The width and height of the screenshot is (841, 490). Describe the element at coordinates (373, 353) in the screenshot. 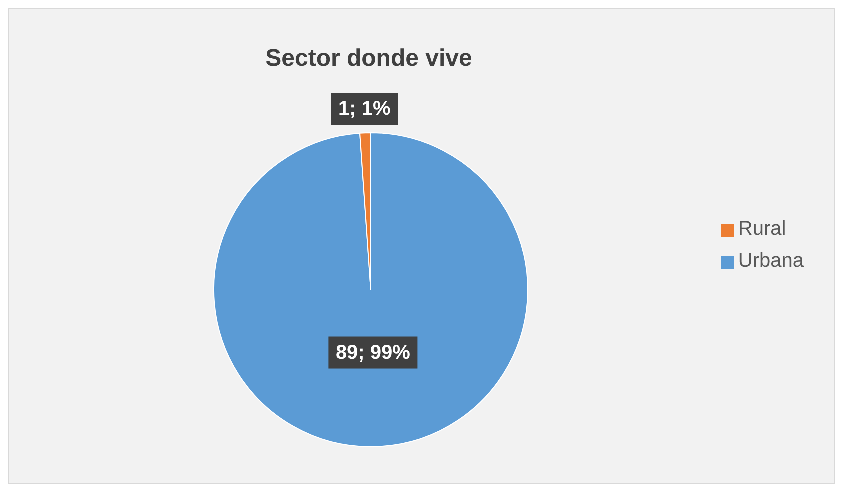

I see `data-label: 89; 99%` at that location.